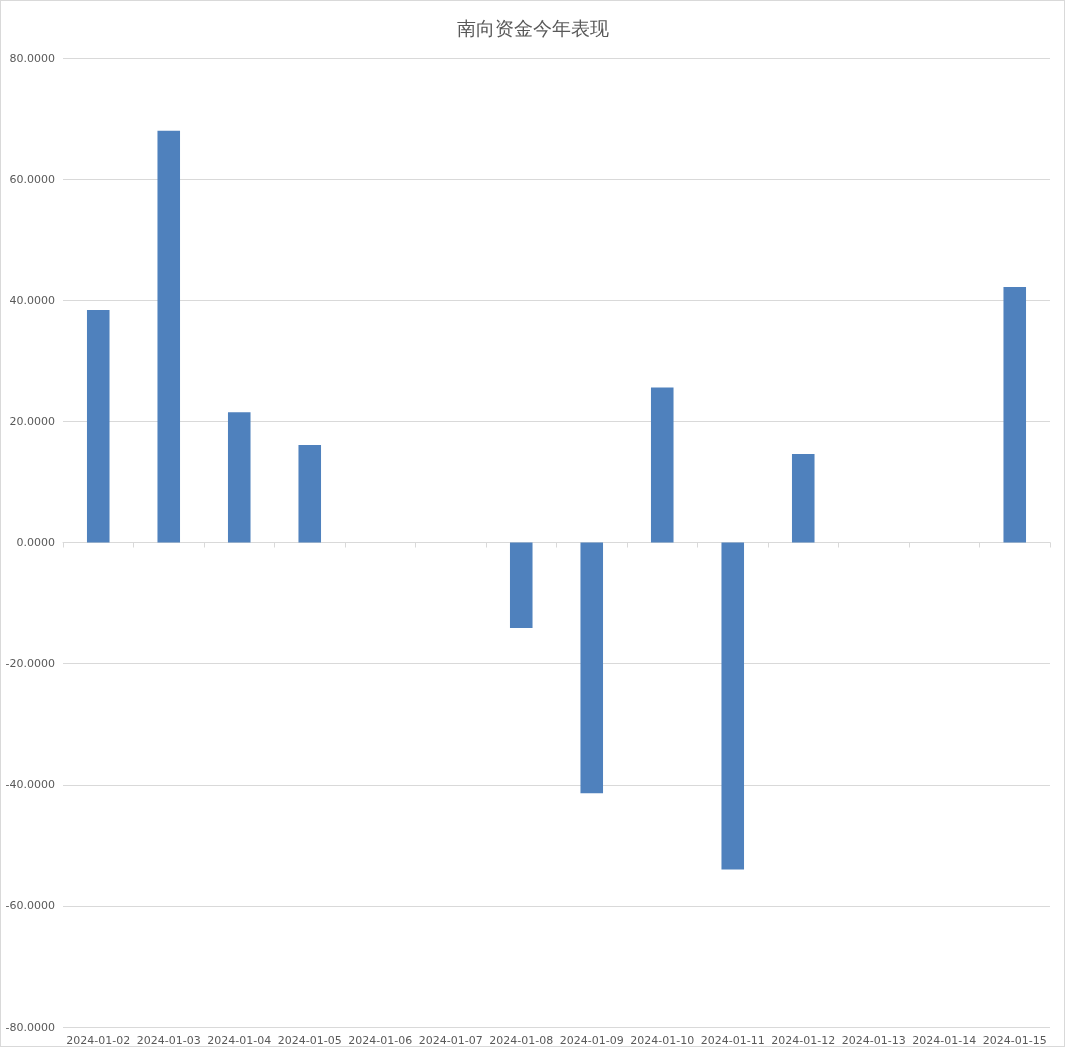  Describe the element at coordinates (944, 1040) in the screenshot. I see `x-tick-label: 2024-01-14` at that location.